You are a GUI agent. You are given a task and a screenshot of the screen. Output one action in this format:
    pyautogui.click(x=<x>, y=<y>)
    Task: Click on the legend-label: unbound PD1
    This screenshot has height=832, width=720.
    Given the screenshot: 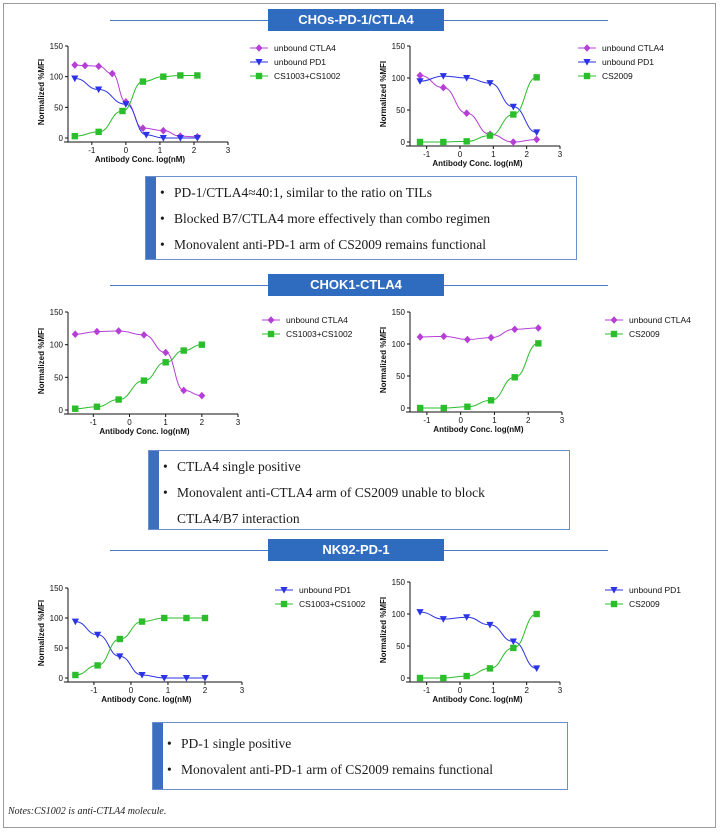 What is the action you would take?
    pyautogui.click(x=325, y=590)
    